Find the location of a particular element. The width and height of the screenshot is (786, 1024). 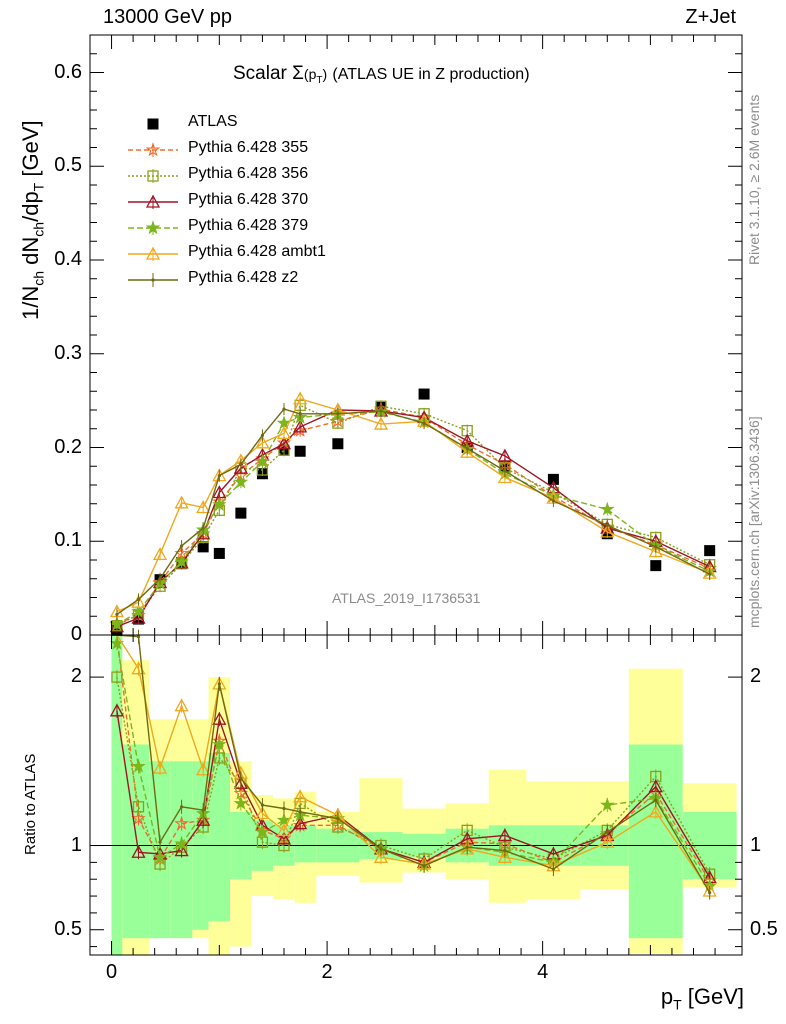

ratio-ylabel: Ratio to ATLAS is located at coordinates (30, 804).